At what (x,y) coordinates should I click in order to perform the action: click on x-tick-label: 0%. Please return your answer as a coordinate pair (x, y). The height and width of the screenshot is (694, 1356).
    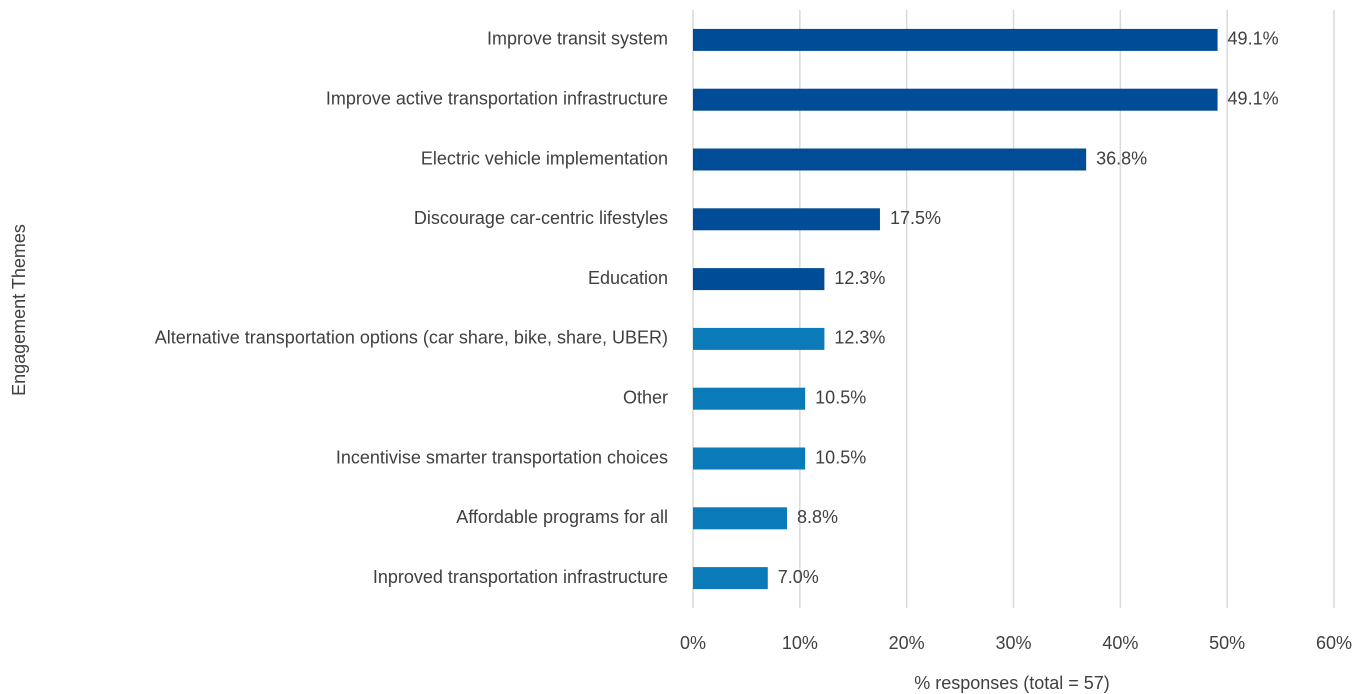
    Looking at the image, I should click on (693, 643).